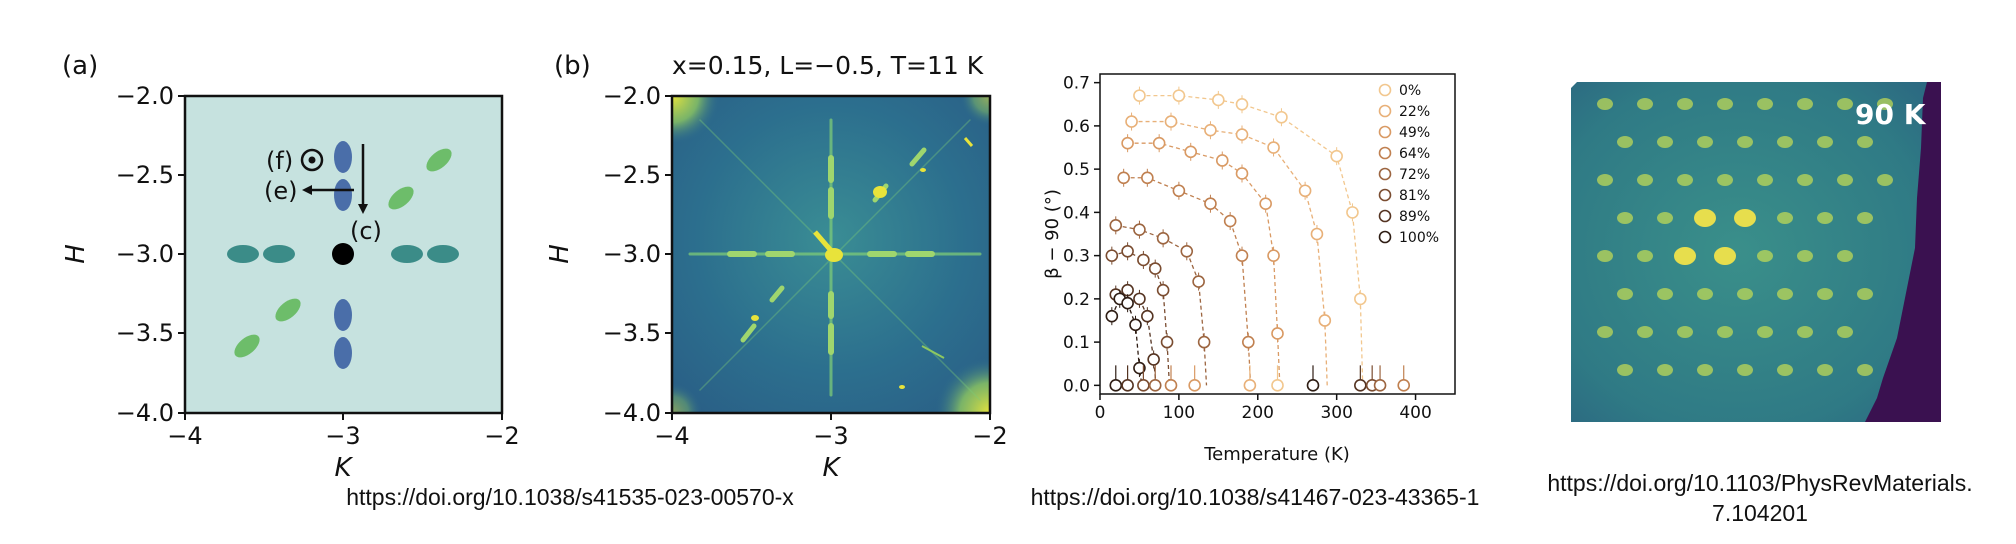 This screenshot has height=544, width=2016. I want to click on x-tick-label: 200, so click(1258, 413).